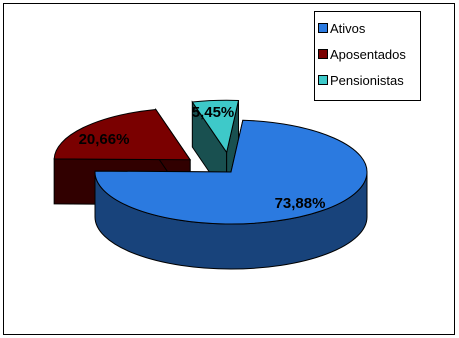  Describe the element at coordinates (369, 28) in the screenshot. I see `legend-item-ativos: Ativos` at that location.